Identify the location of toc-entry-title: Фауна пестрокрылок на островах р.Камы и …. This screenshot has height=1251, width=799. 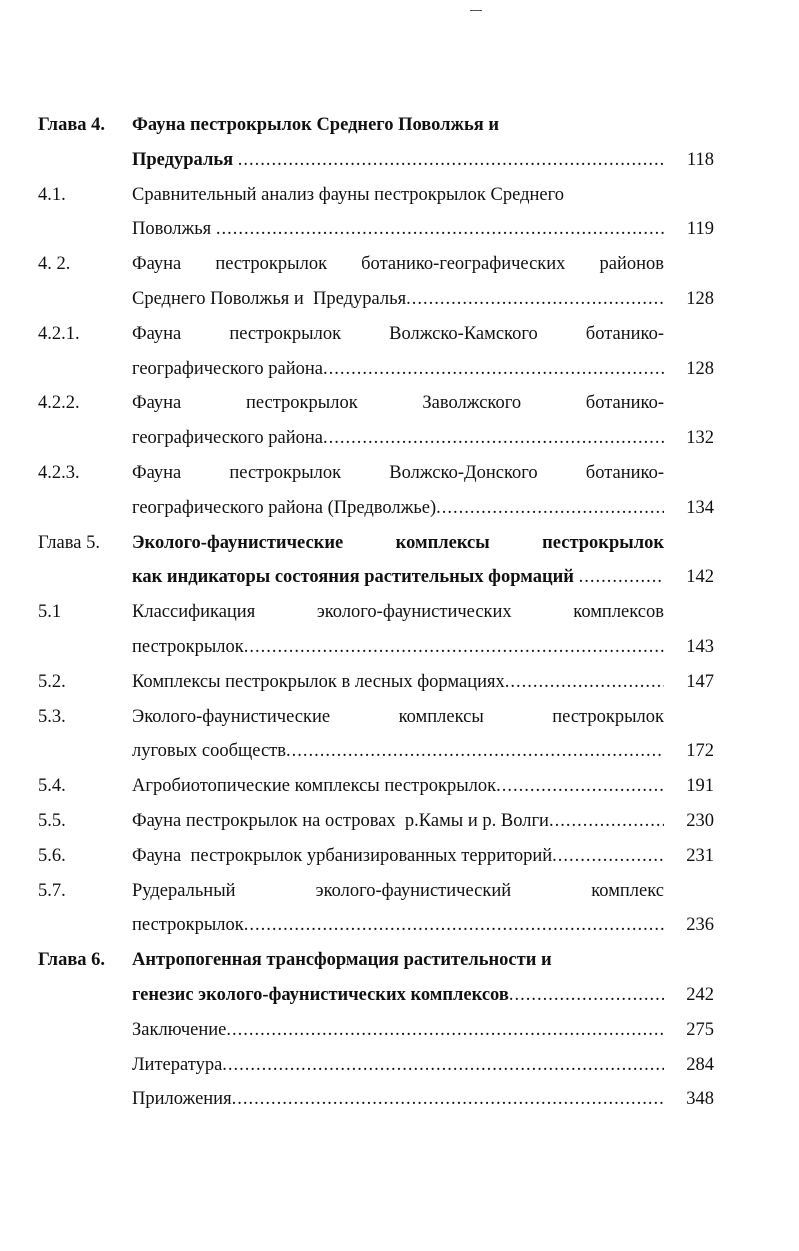
(340, 820).